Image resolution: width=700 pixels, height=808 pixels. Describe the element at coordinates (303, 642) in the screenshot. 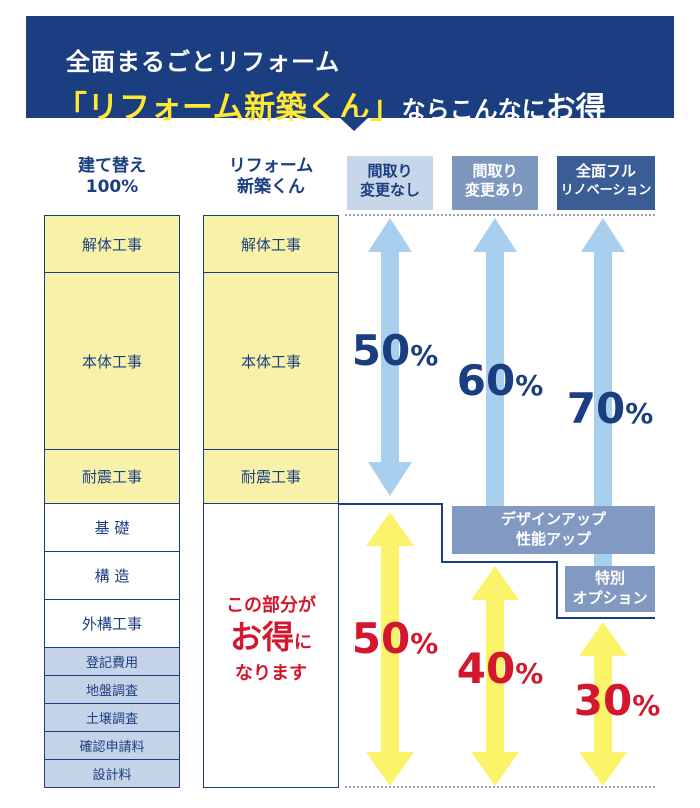

I see `savings-particle: に` at that location.